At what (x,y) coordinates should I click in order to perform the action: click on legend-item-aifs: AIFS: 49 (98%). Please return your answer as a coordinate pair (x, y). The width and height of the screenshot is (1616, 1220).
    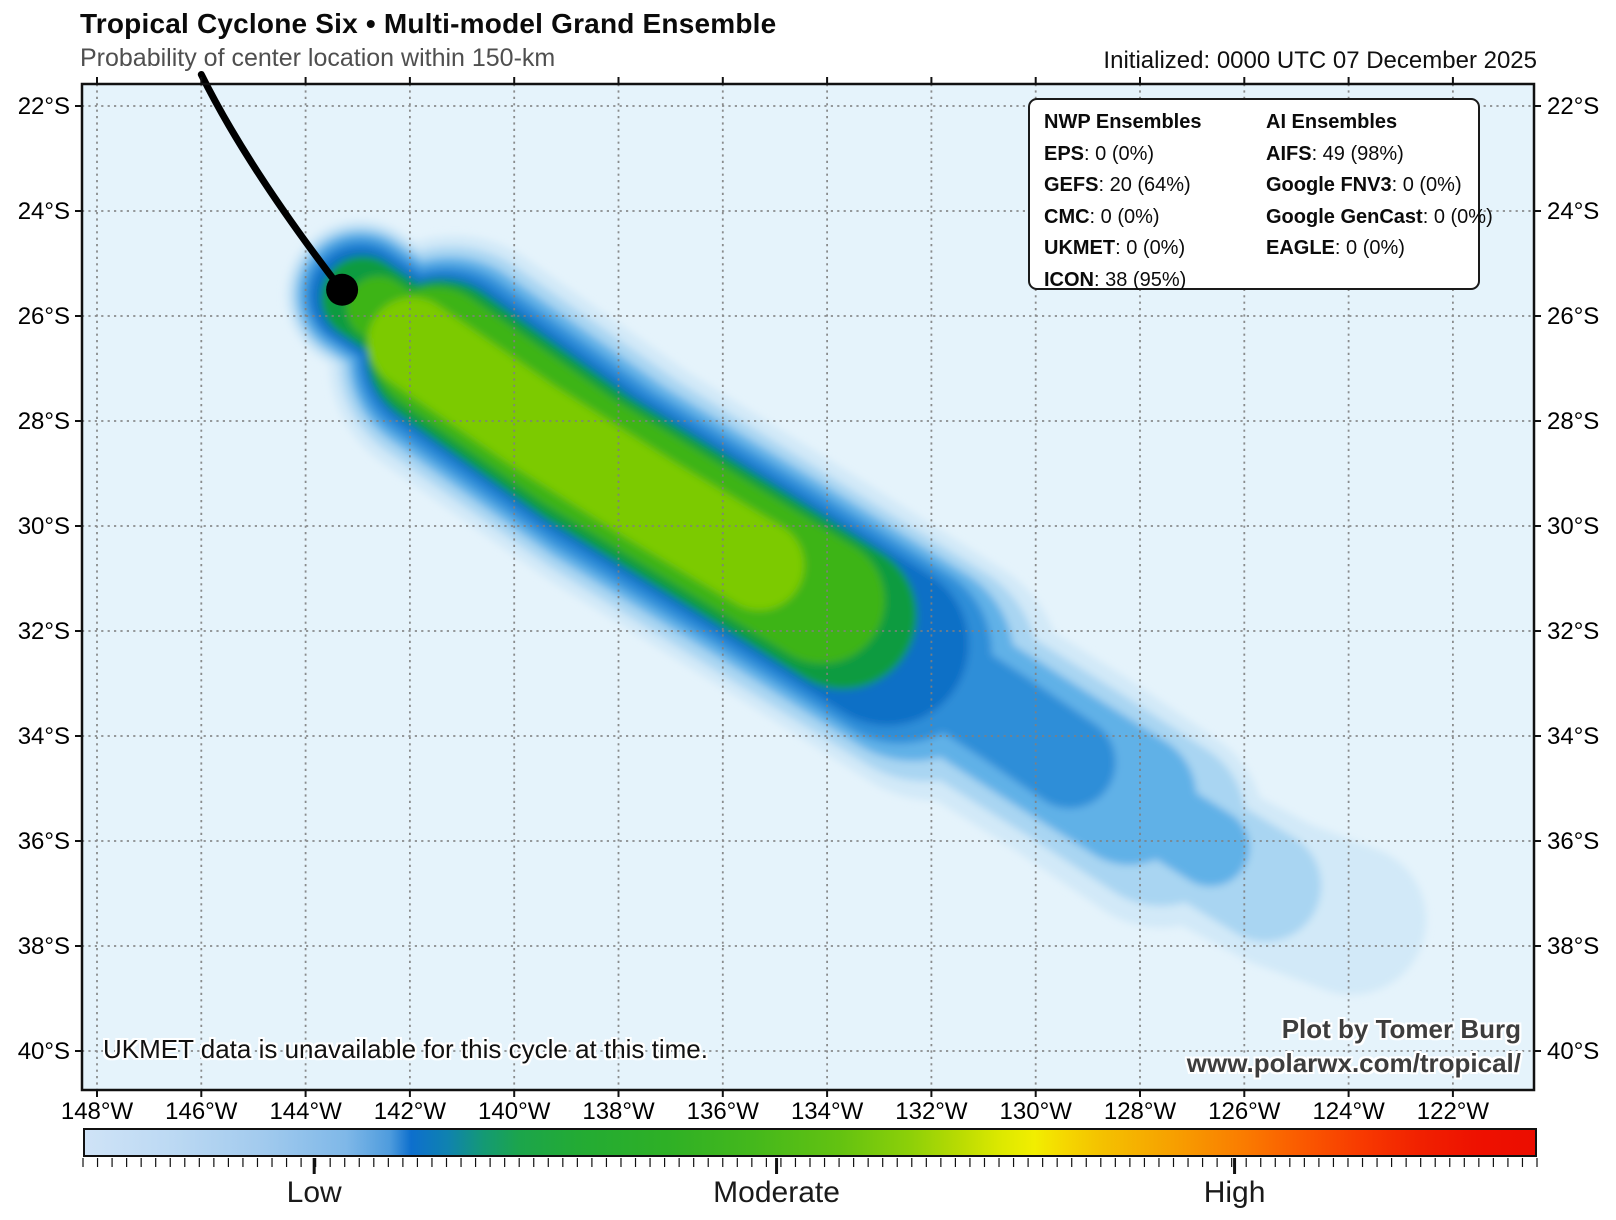
    Looking at the image, I should click on (1335, 153).